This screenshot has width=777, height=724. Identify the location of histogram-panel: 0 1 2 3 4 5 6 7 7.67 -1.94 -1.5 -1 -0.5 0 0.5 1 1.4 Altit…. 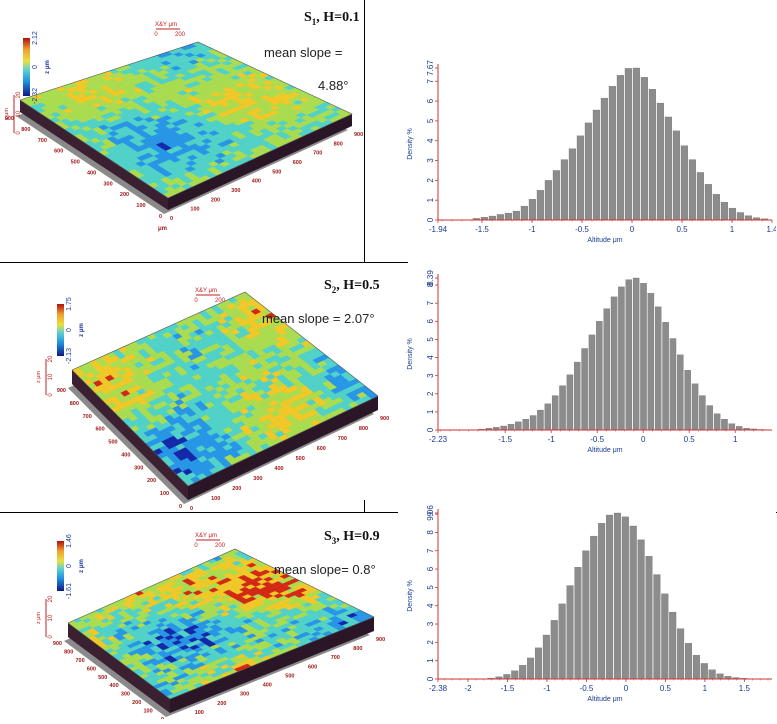
(587, 158).